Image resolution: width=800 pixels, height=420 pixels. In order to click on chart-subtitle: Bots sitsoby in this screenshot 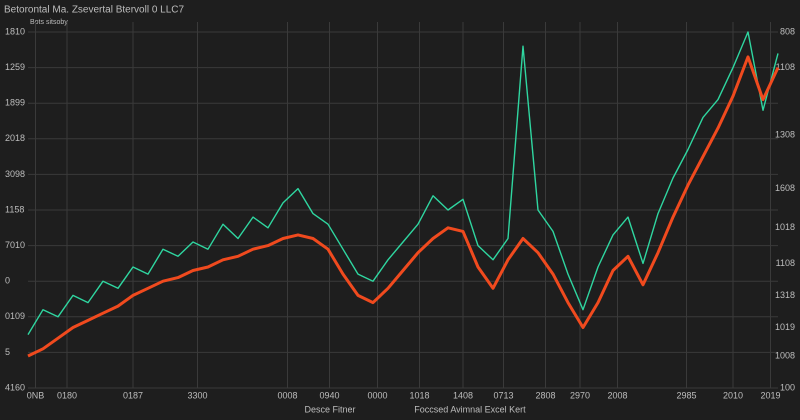, I will do `click(49, 22)`.